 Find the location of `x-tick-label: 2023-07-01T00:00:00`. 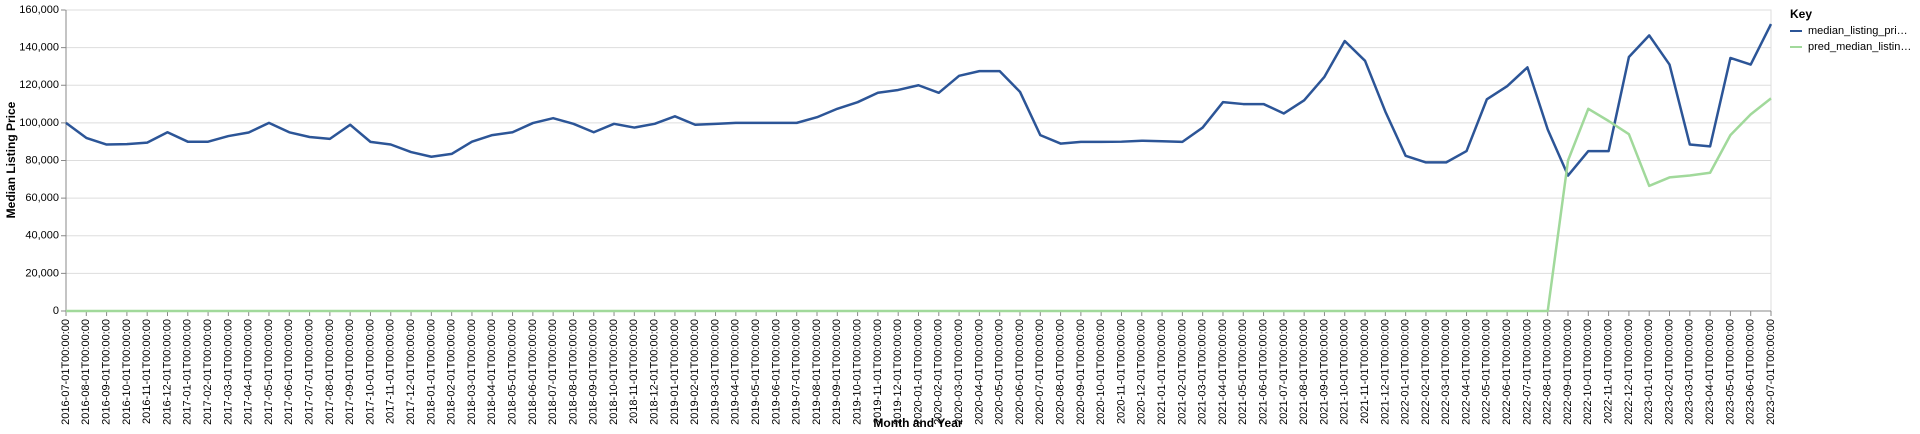

x-tick-label: 2023-07-01T00:00:00 is located at coordinates (1771, 372).